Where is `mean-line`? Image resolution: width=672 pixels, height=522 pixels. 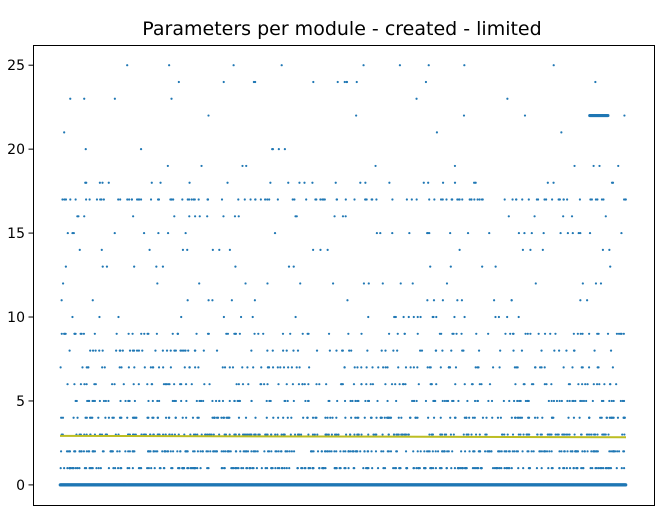 mean-line is located at coordinates (343, 436).